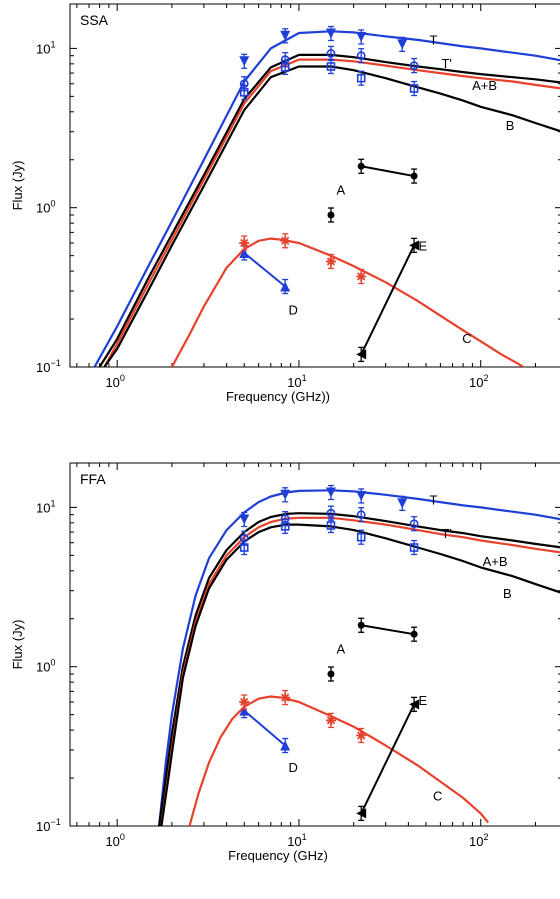  I want to click on panel-label: SSA, so click(94, 20).